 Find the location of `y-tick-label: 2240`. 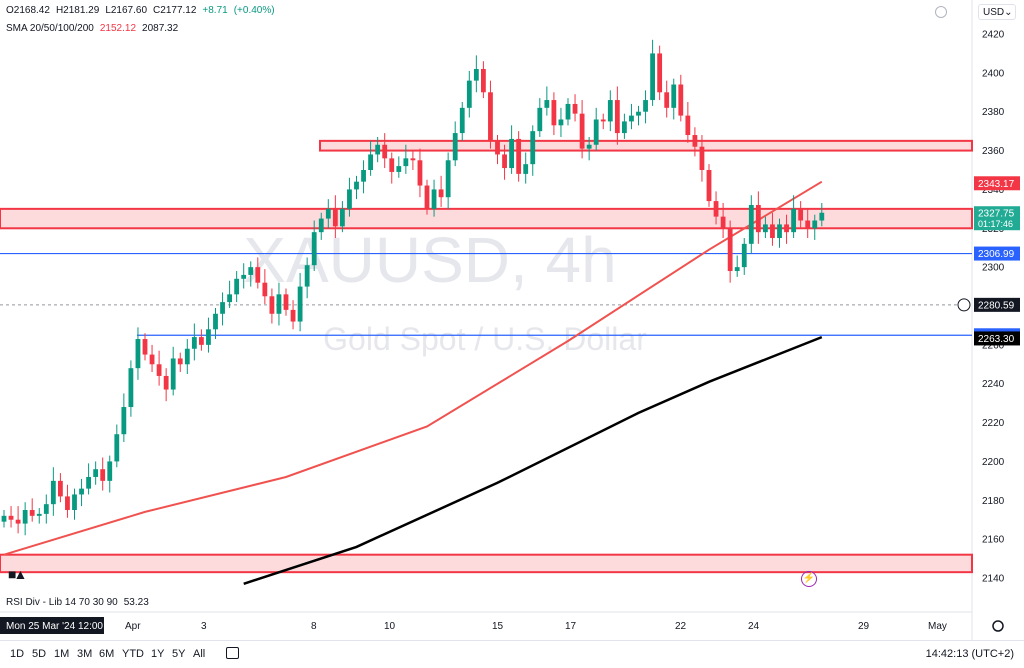

y-tick-label: 2240 is located at coordinates (993, 384).